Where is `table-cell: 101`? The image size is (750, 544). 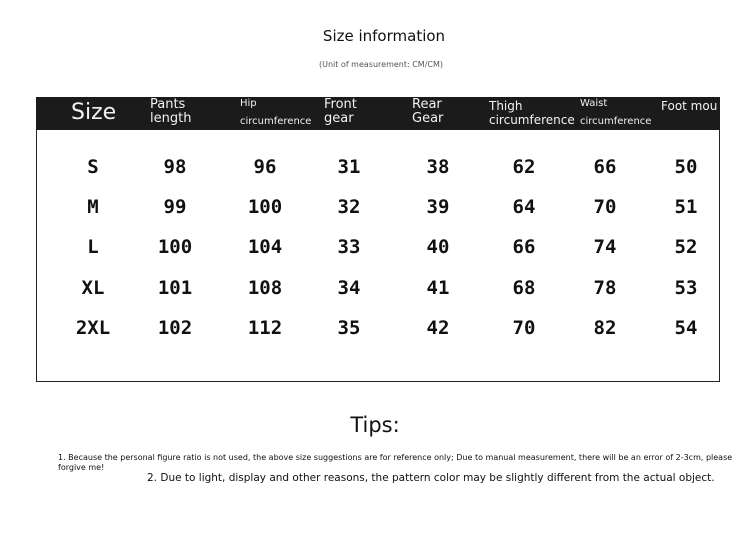
table-cell: 101 is located at coordinates (175, 288).